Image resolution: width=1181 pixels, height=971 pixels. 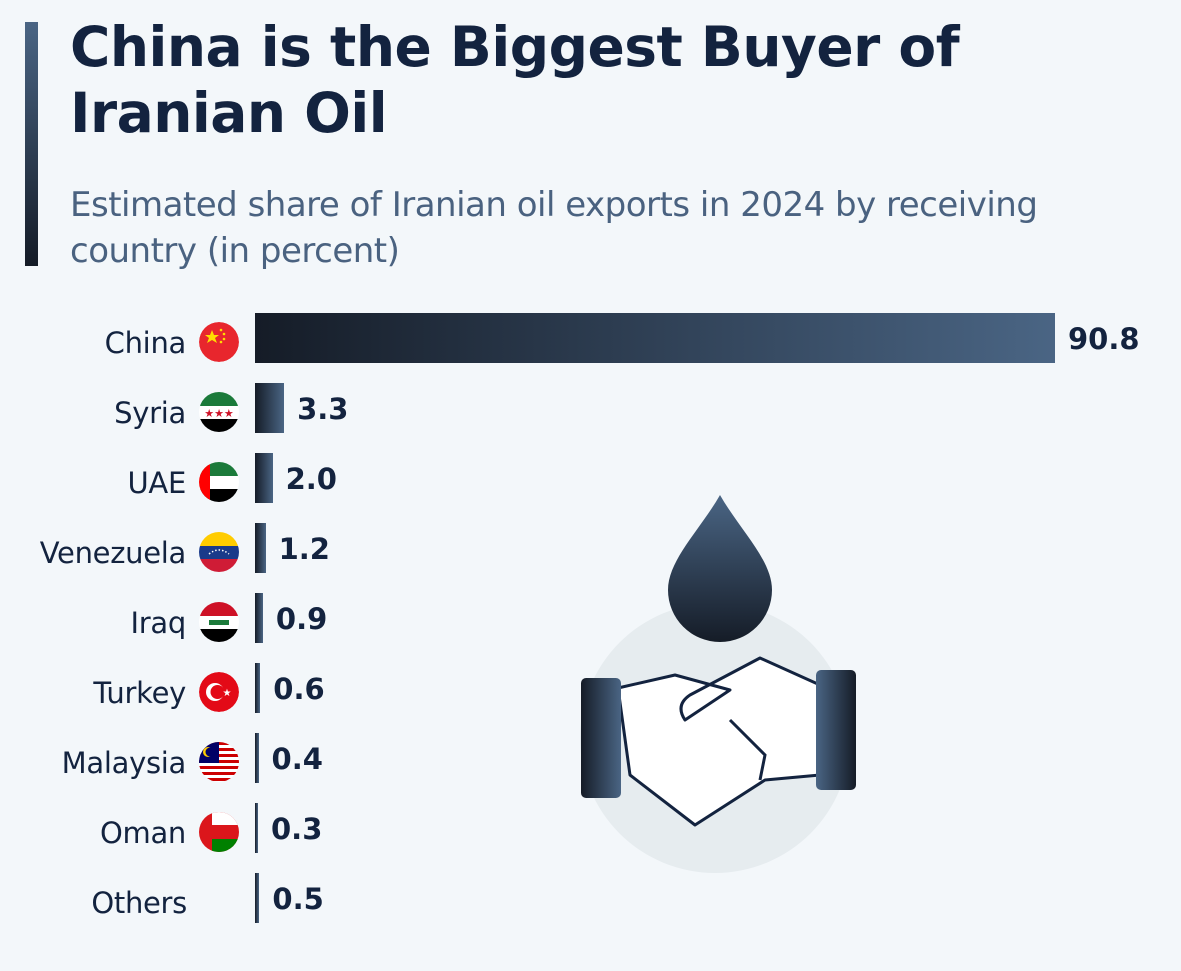 I want to click on china-flag-icon, so click(x=219, y=342).